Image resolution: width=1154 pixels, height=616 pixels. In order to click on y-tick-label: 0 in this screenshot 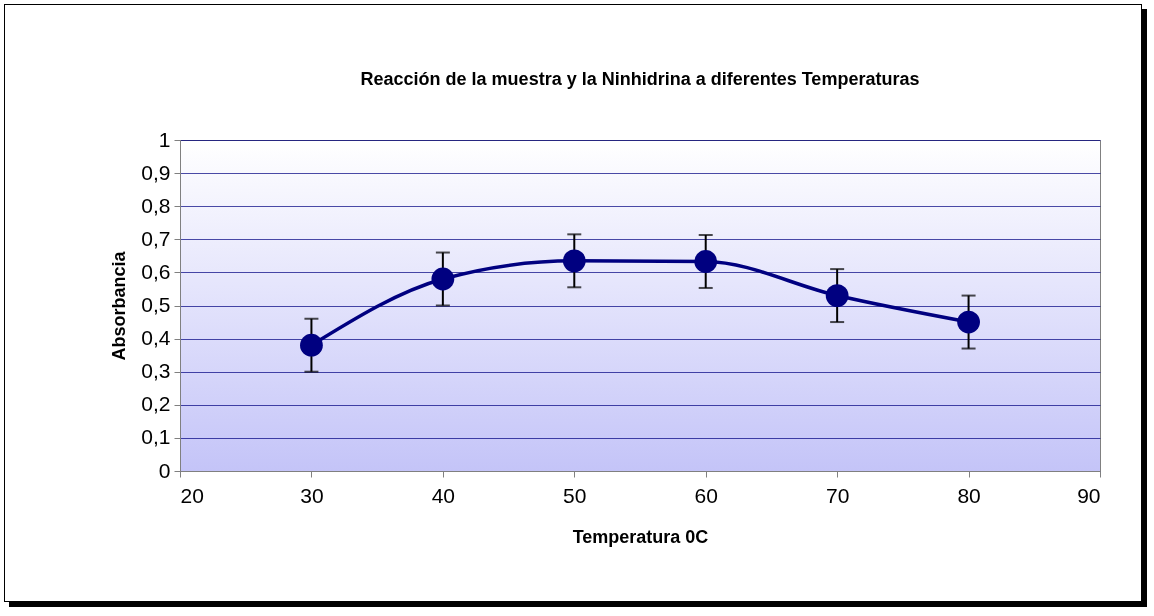, I will do `click(164, 470)`.